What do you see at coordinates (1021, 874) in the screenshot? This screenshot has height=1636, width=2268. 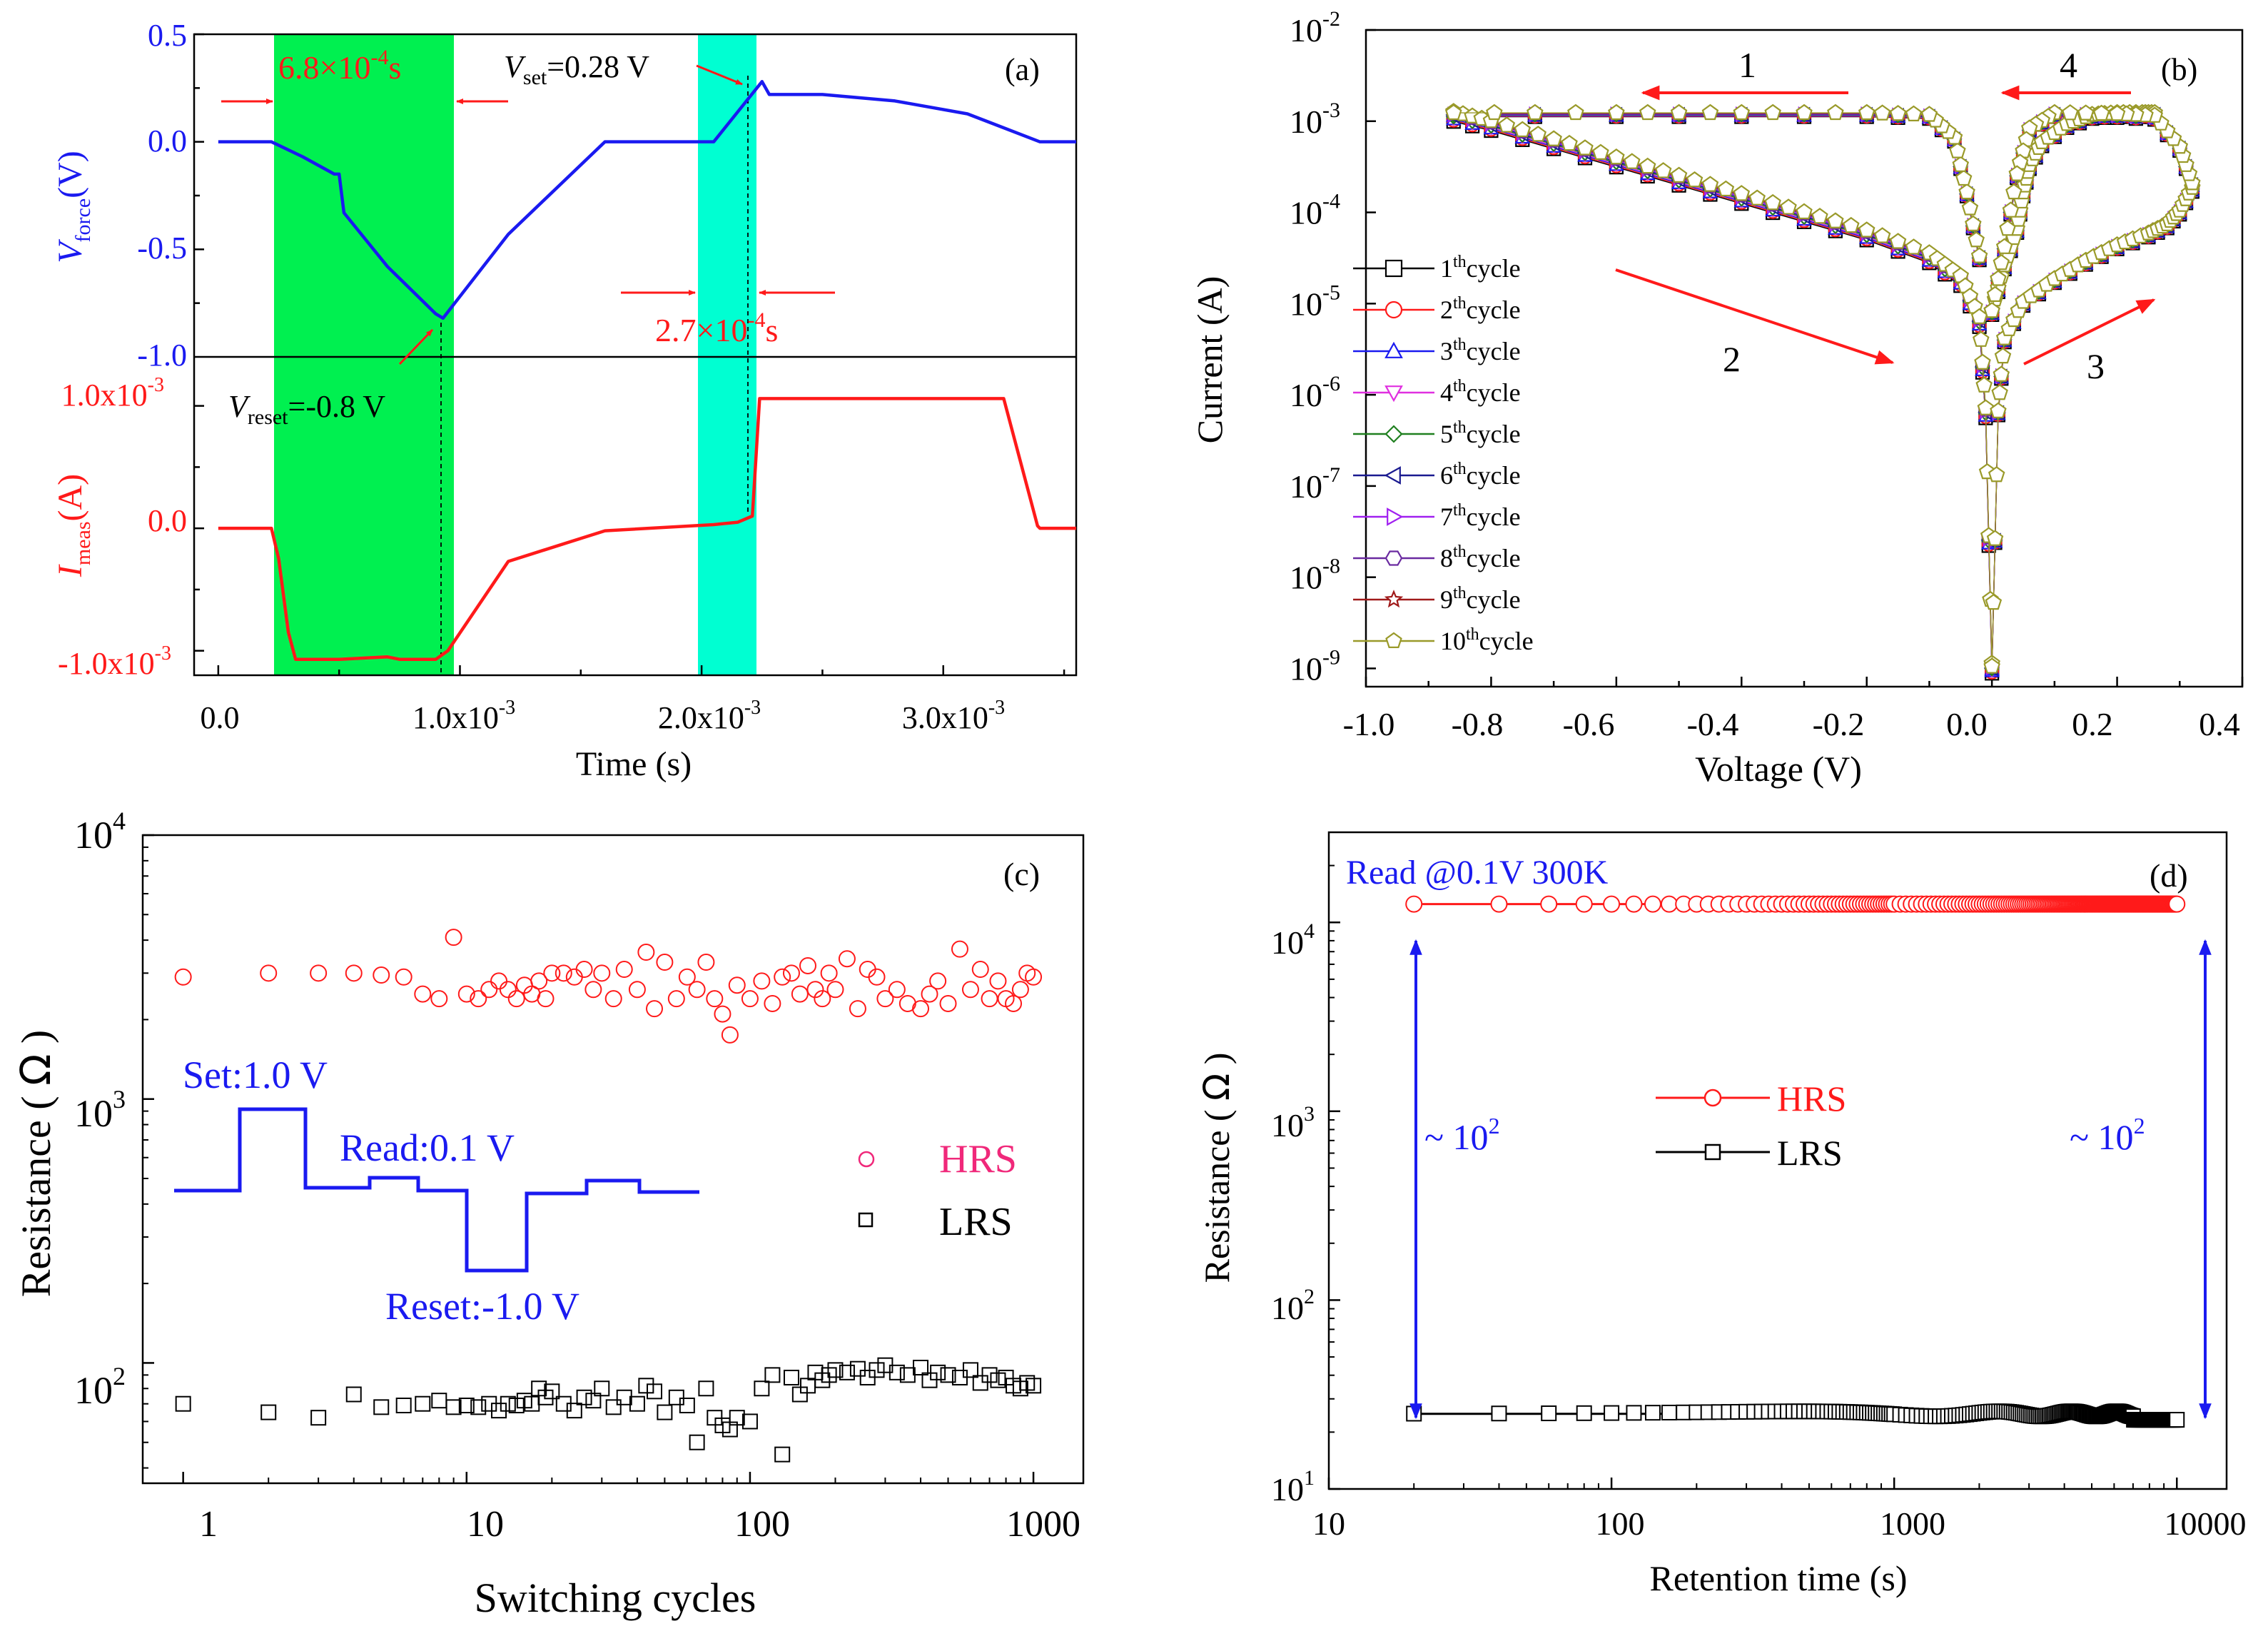 I see `panel-c-label: (c)` at bounding box center [1021, 874].